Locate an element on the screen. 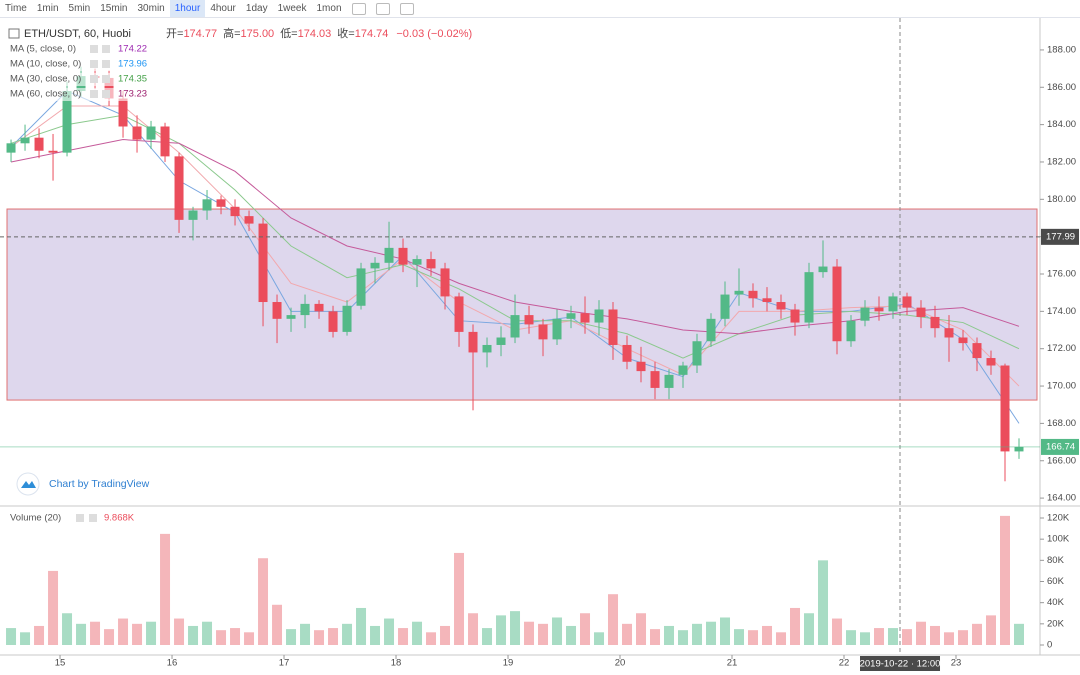  volume-tick-label: 20K is located at coordinates (1056, 623).